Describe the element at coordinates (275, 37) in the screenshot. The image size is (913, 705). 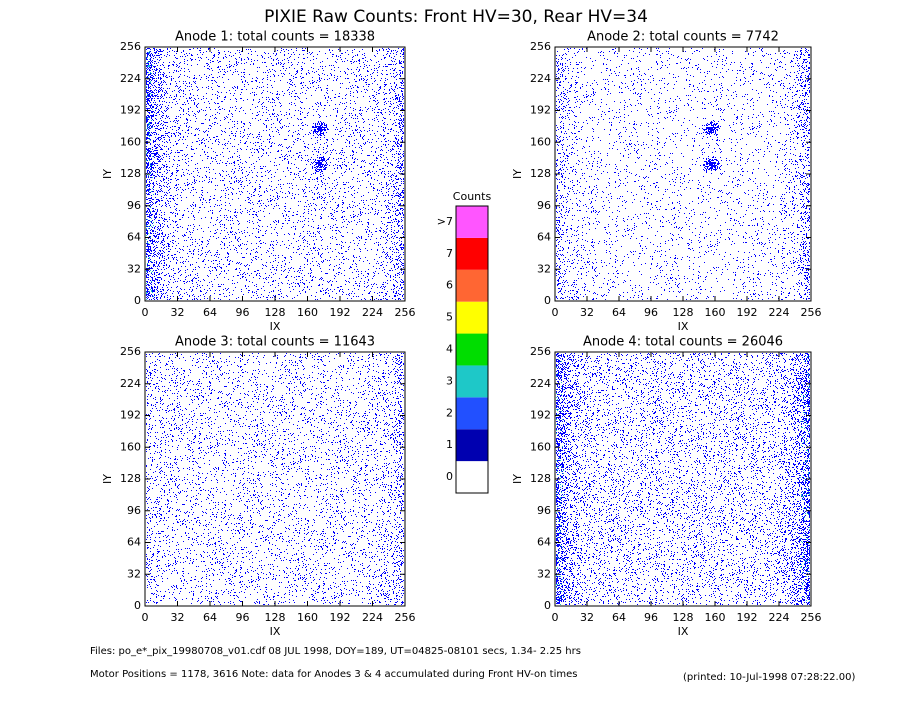
I see `panel-title: Anode 1: total counts = 18338` at that location.